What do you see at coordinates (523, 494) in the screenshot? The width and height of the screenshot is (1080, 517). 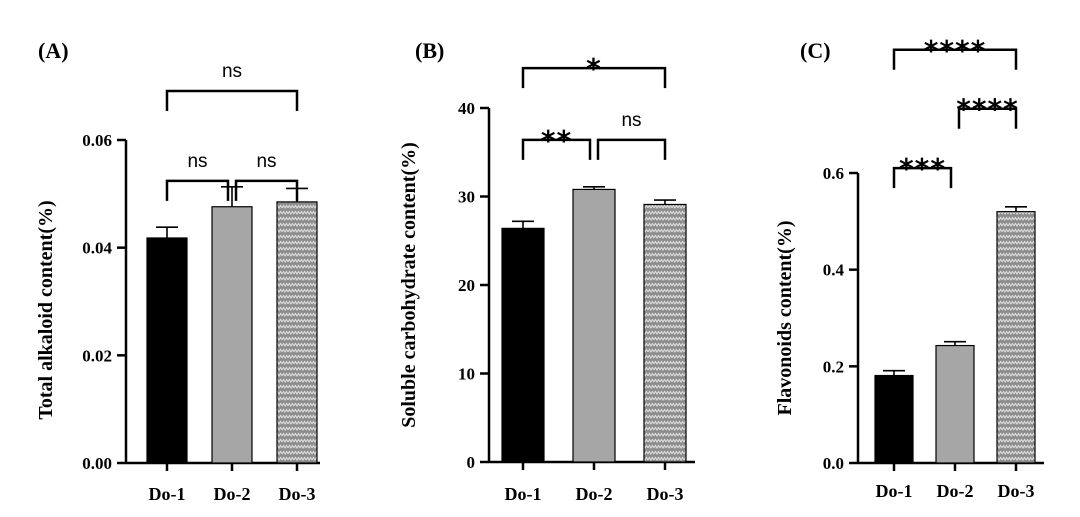 I see `panel-b-category-label: Do-1` at bounding box center [523, 494].